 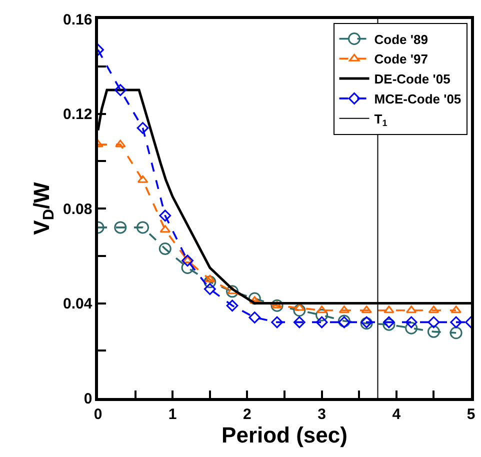 I want to click on y-tick-label: 0, so click(x=88, y=399).